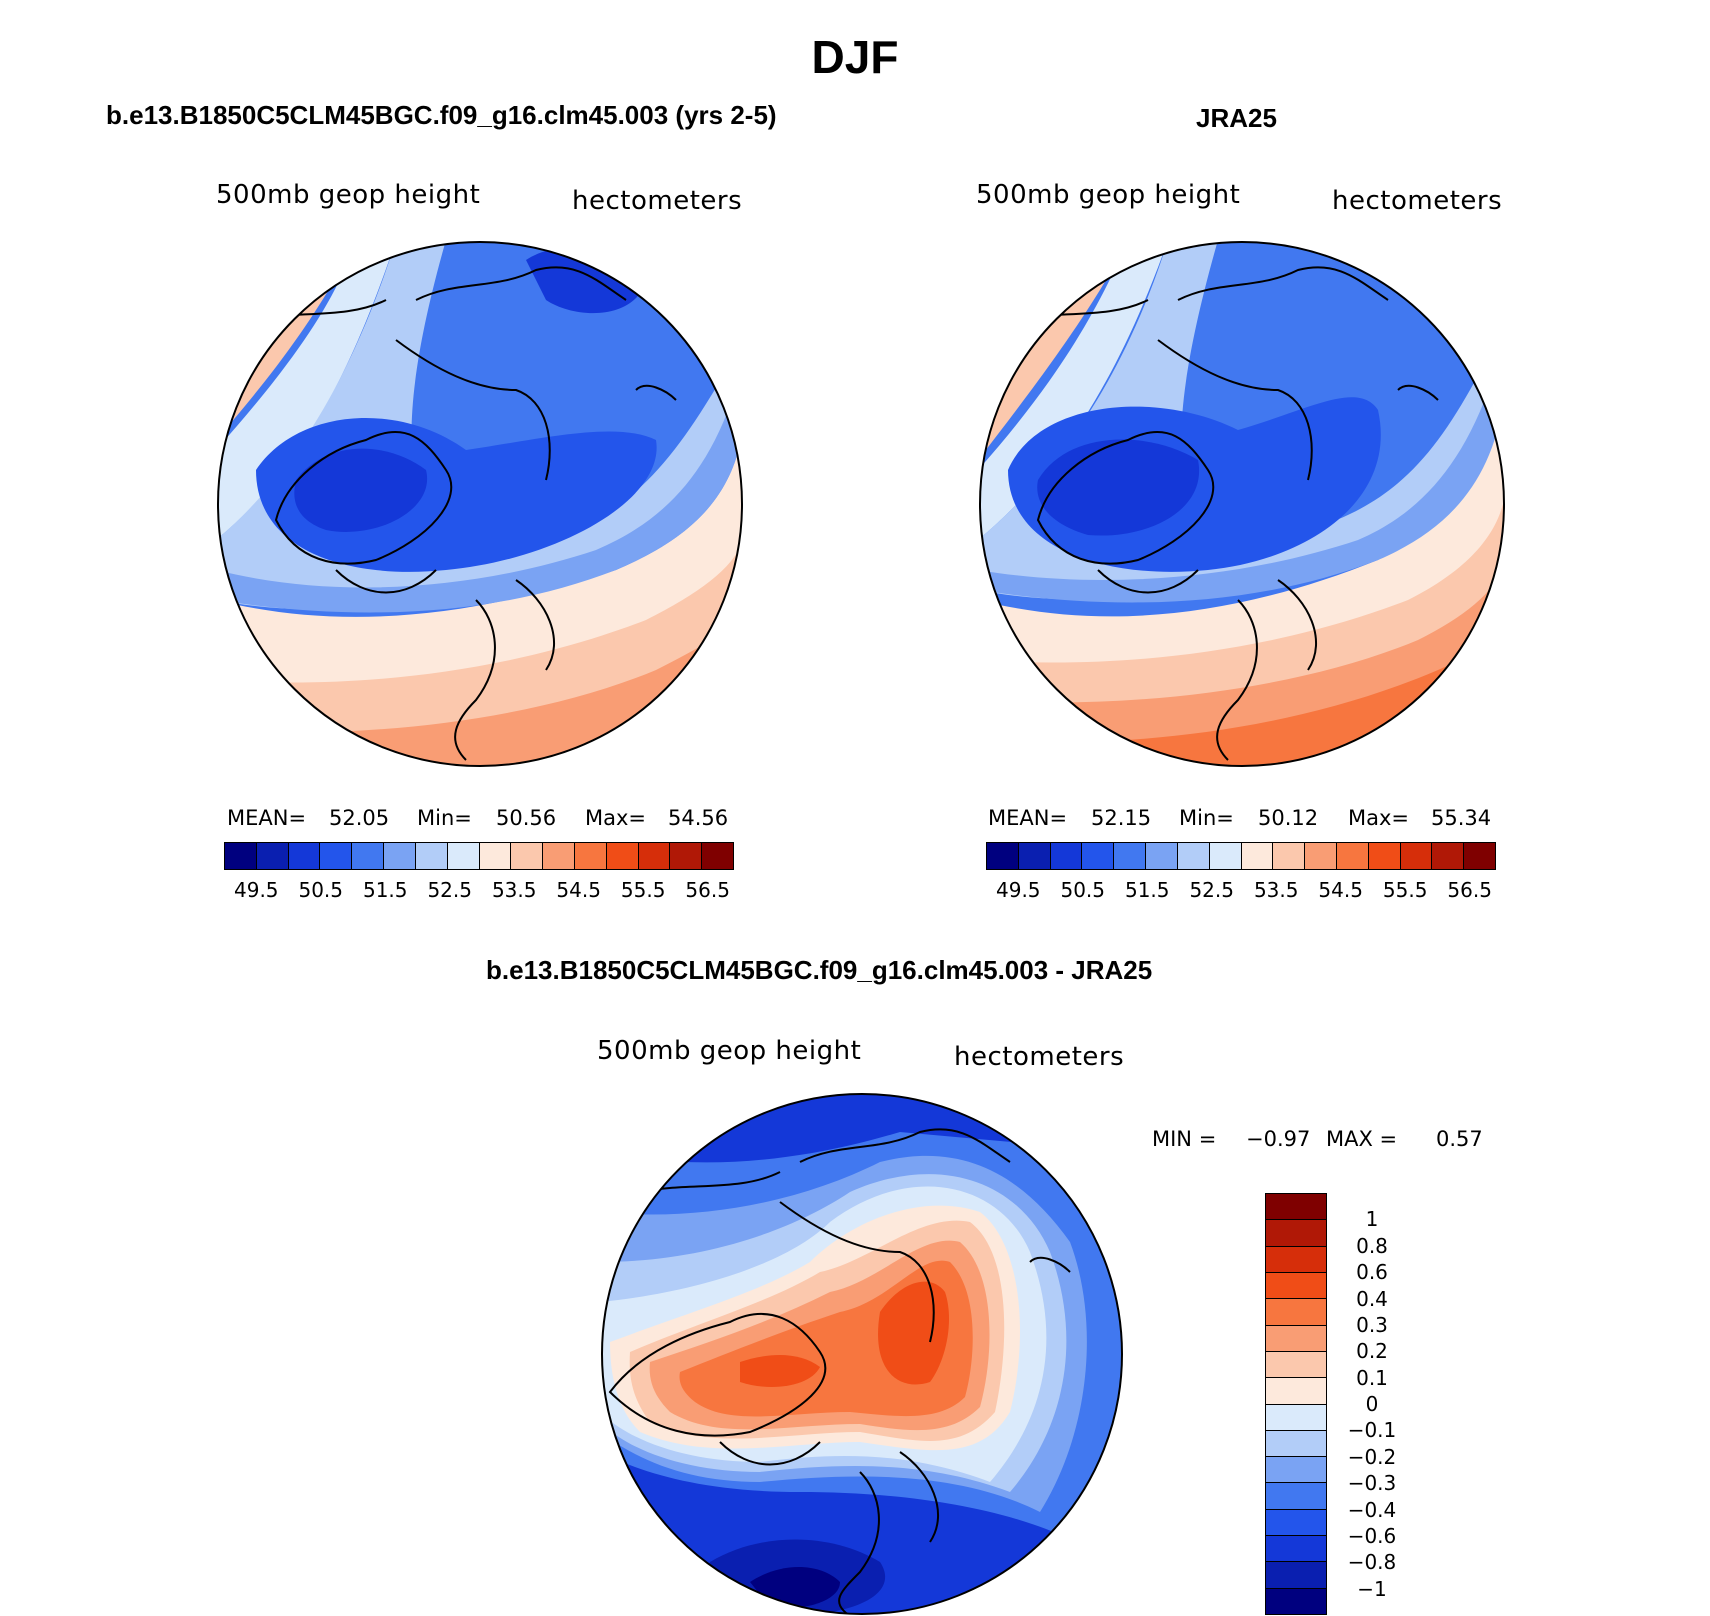 The image size is (1710, 1616). I want to click on diff-colorbar-label: 0.1, so click(1372, 1377).